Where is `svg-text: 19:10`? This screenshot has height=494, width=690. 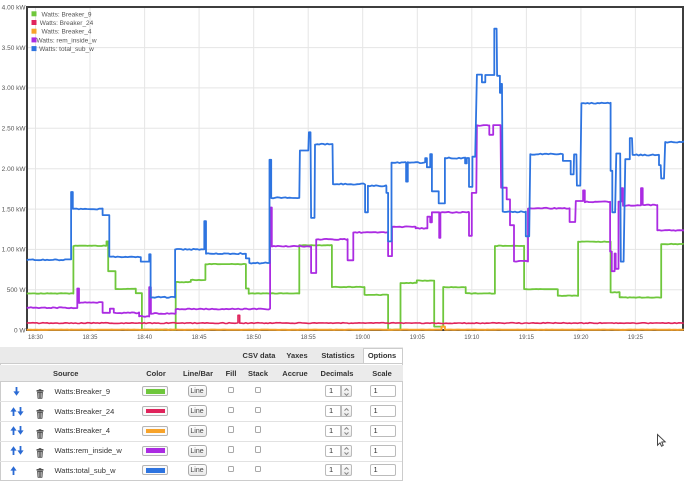 svg-text: 19:10 is located at coordinates (472, 338).